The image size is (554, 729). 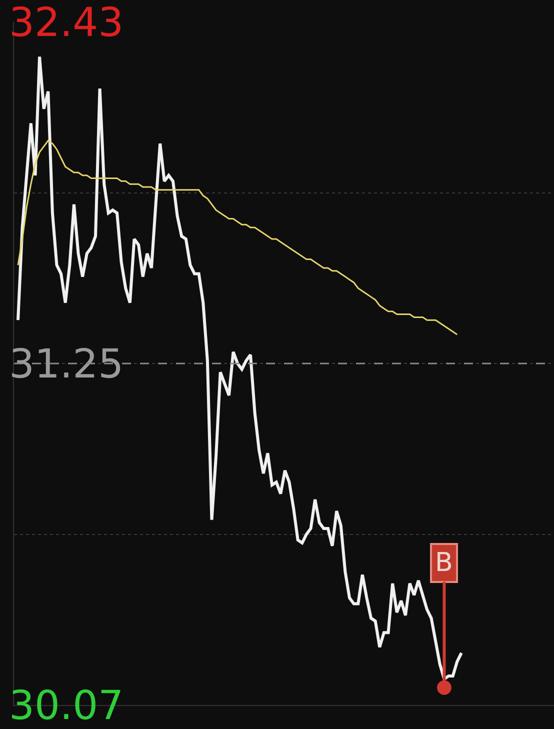 I want to click on y-tick-label: 31.25, so click(x=66, y=365).